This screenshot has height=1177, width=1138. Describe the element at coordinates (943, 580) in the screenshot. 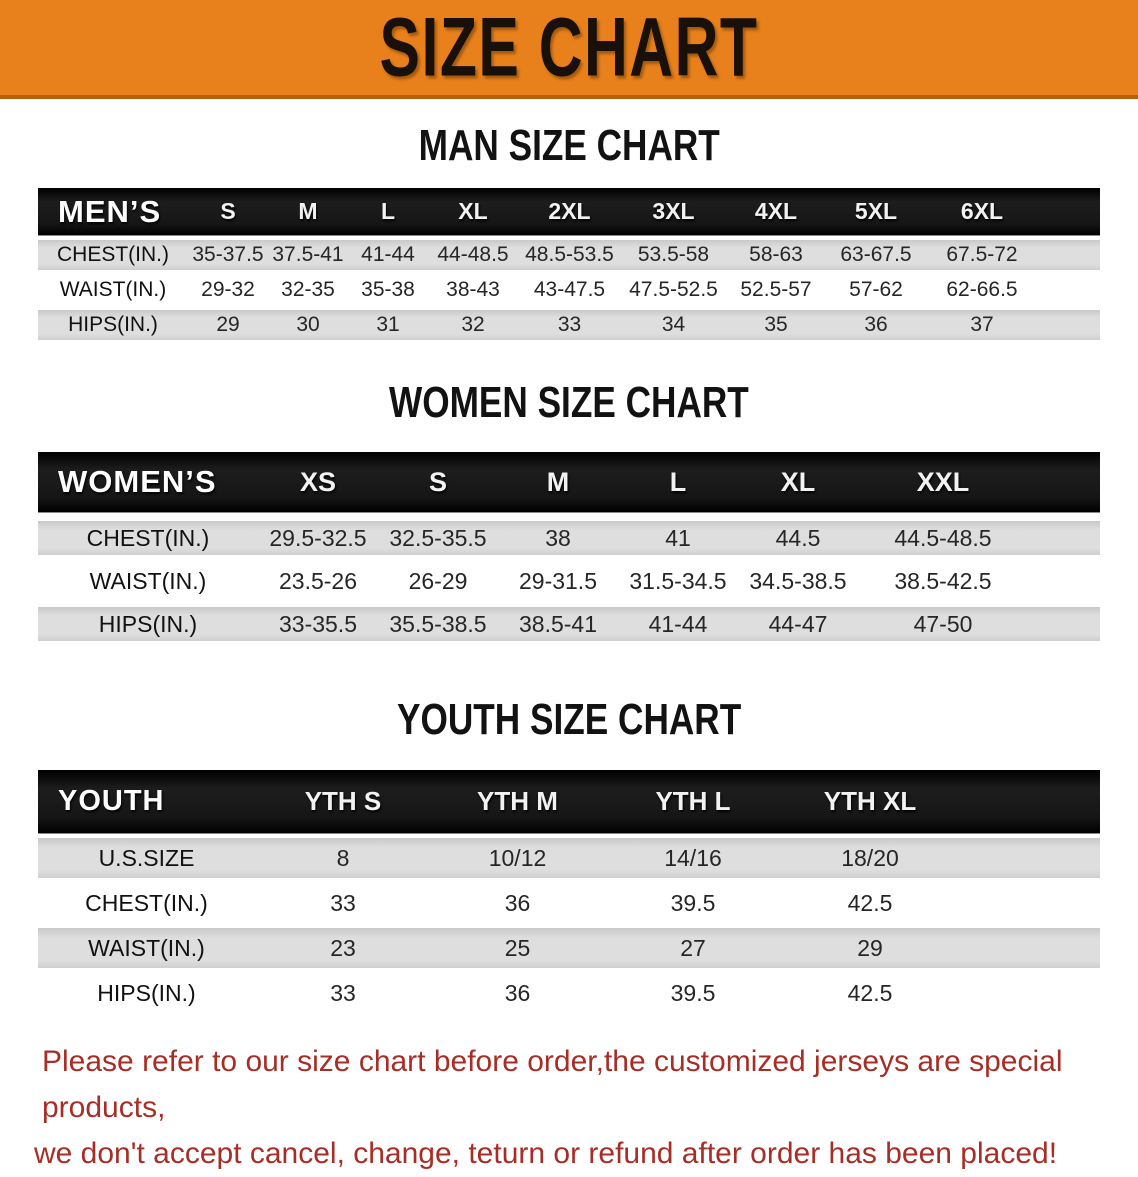

I see `cell-value: 38.5-42.5` at that location.